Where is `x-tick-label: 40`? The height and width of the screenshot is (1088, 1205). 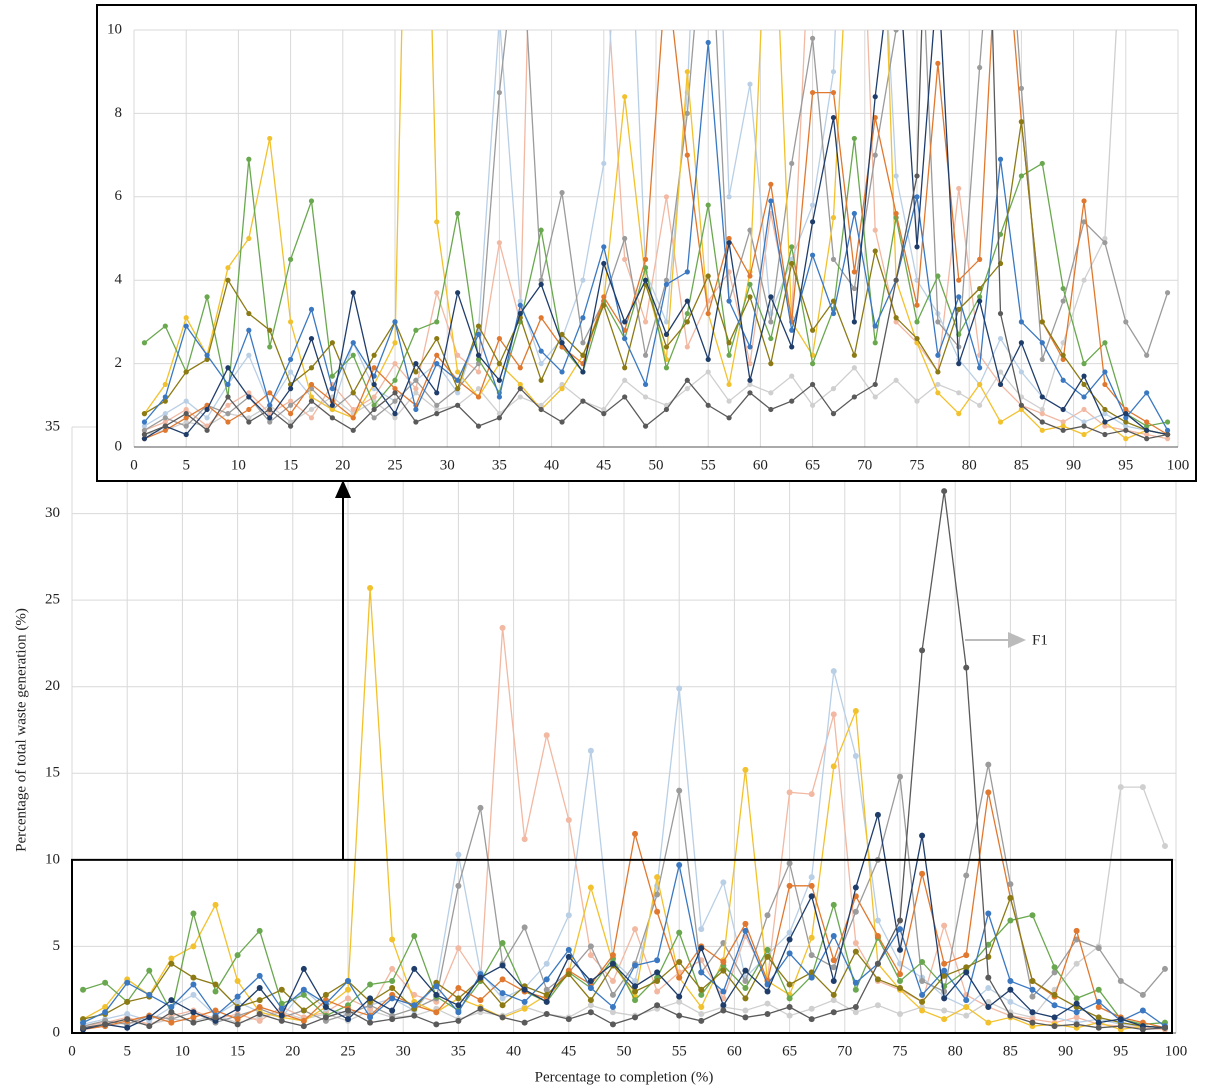 x-tick-label: 40 is located at coordinates (513, 1051).